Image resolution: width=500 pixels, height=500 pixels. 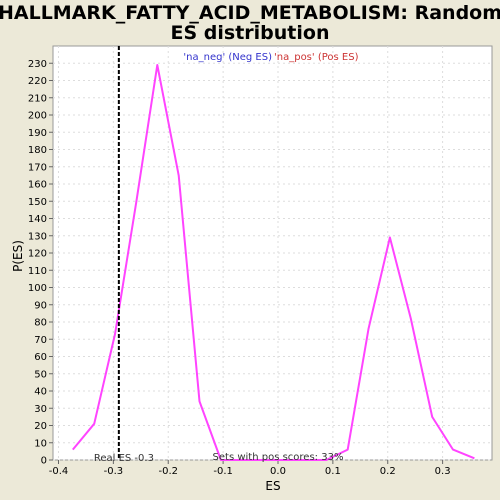 What do you see at coordinates (37, 271) in the screenshot?
I see `y-tick-label: 110` at bounding box center [37, 271].